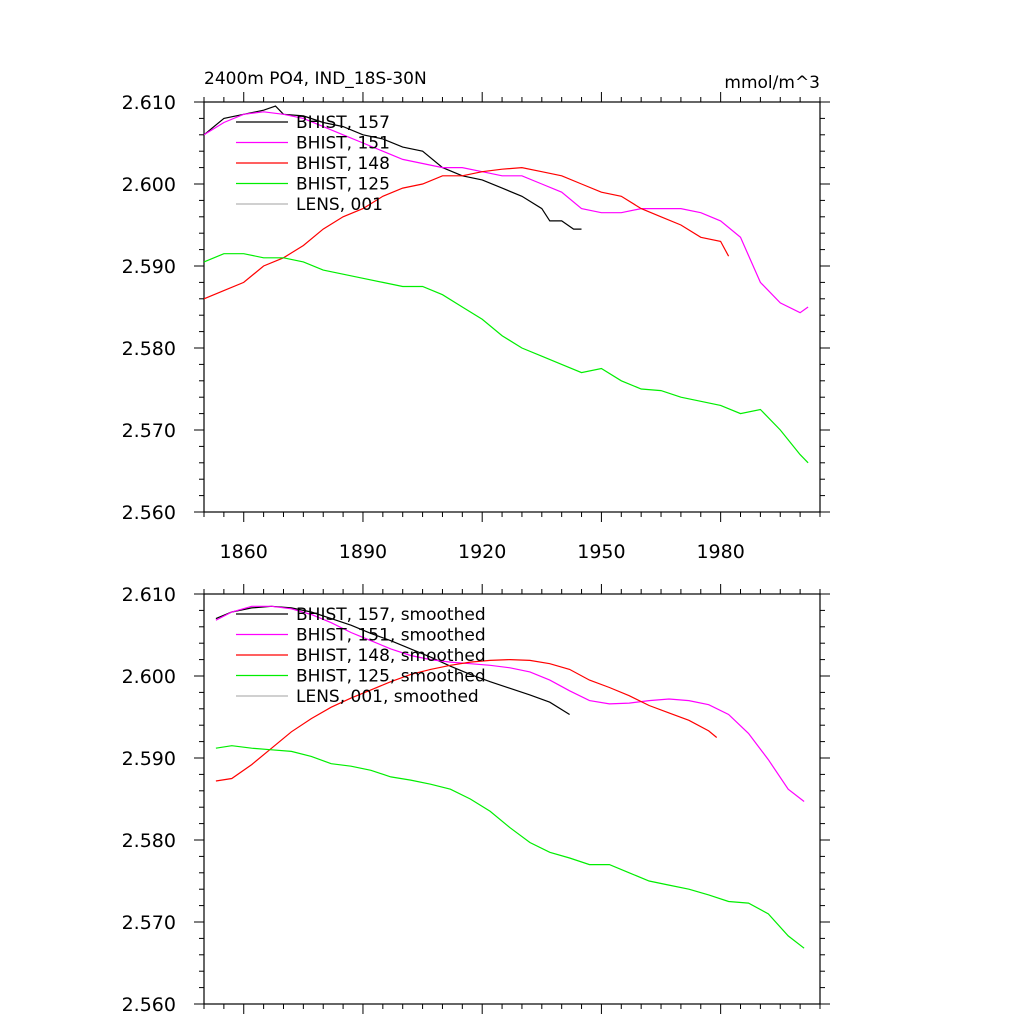  I want to click on legend-label: LENS, 001, smoothed, so click(387, 697).